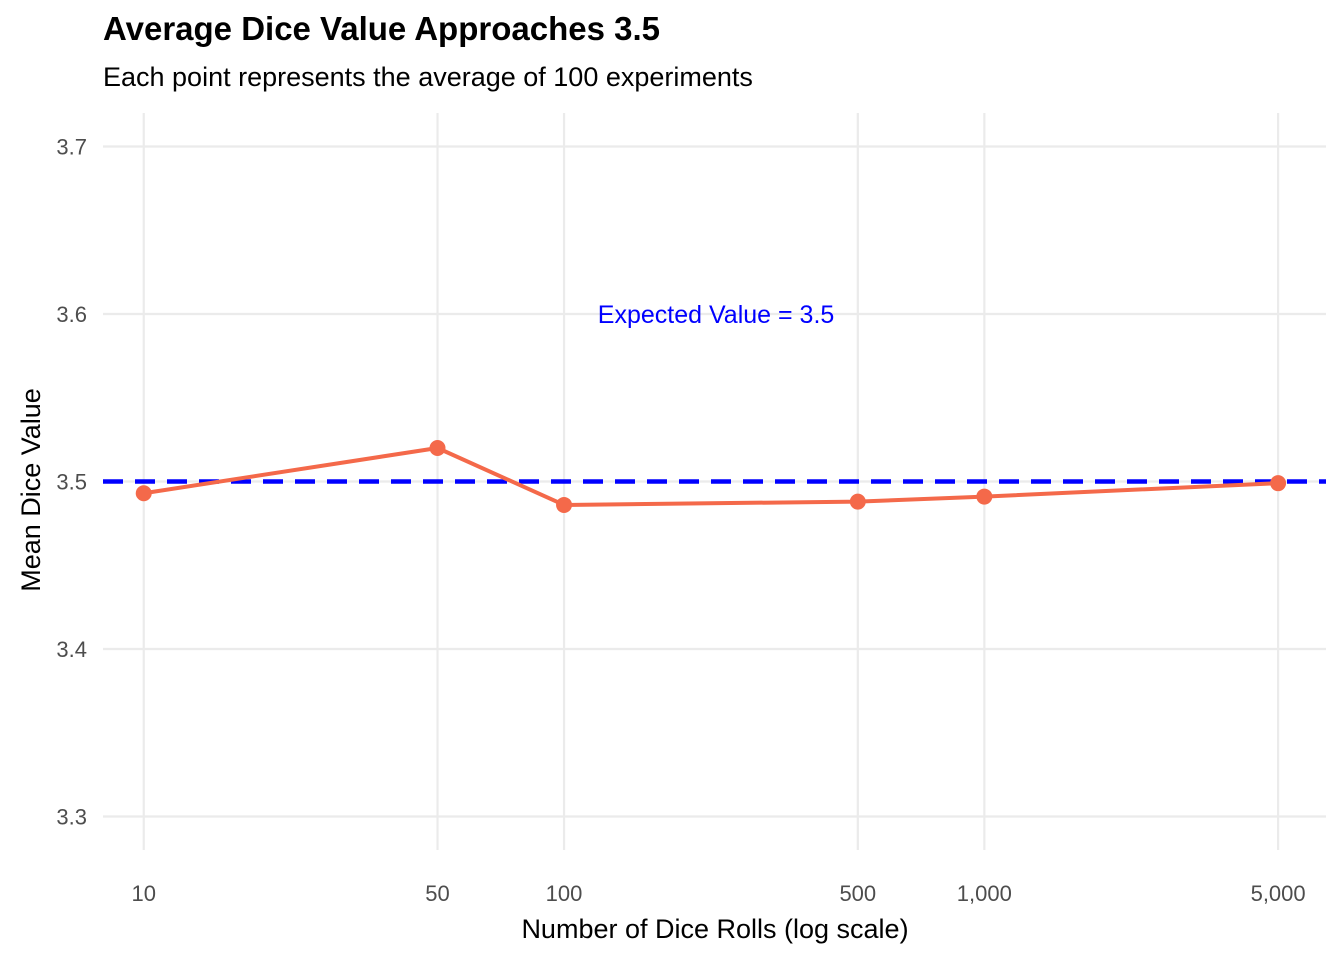  I want to click on y-tick-label: 3.4, so click(71, 649).